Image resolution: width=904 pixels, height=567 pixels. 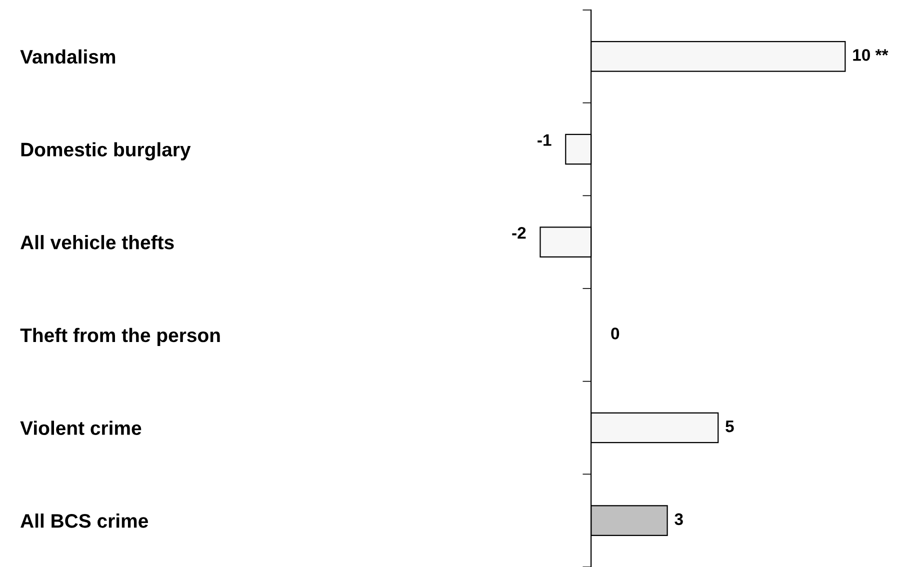 What do you see at coordinates (81, 427) in the screenshot?
I see `y-tick-label: Violent crime` at bounding box center [81, 427].